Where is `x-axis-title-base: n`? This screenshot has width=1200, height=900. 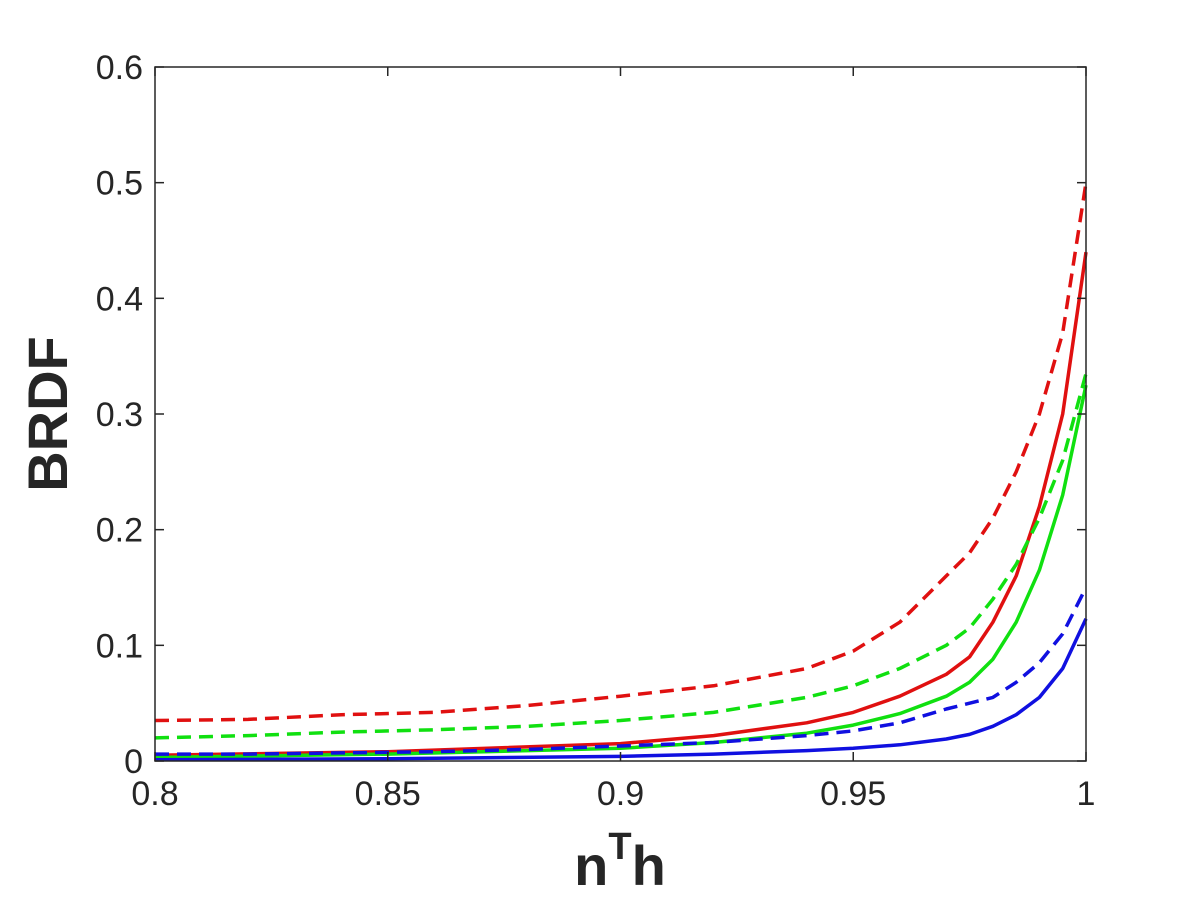
x-axis-title-base: n is located at coordinates (591, 865).